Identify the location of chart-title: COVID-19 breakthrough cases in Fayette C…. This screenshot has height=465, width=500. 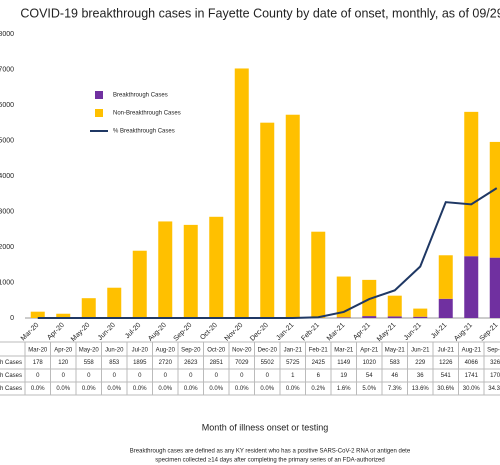
(260, 13).